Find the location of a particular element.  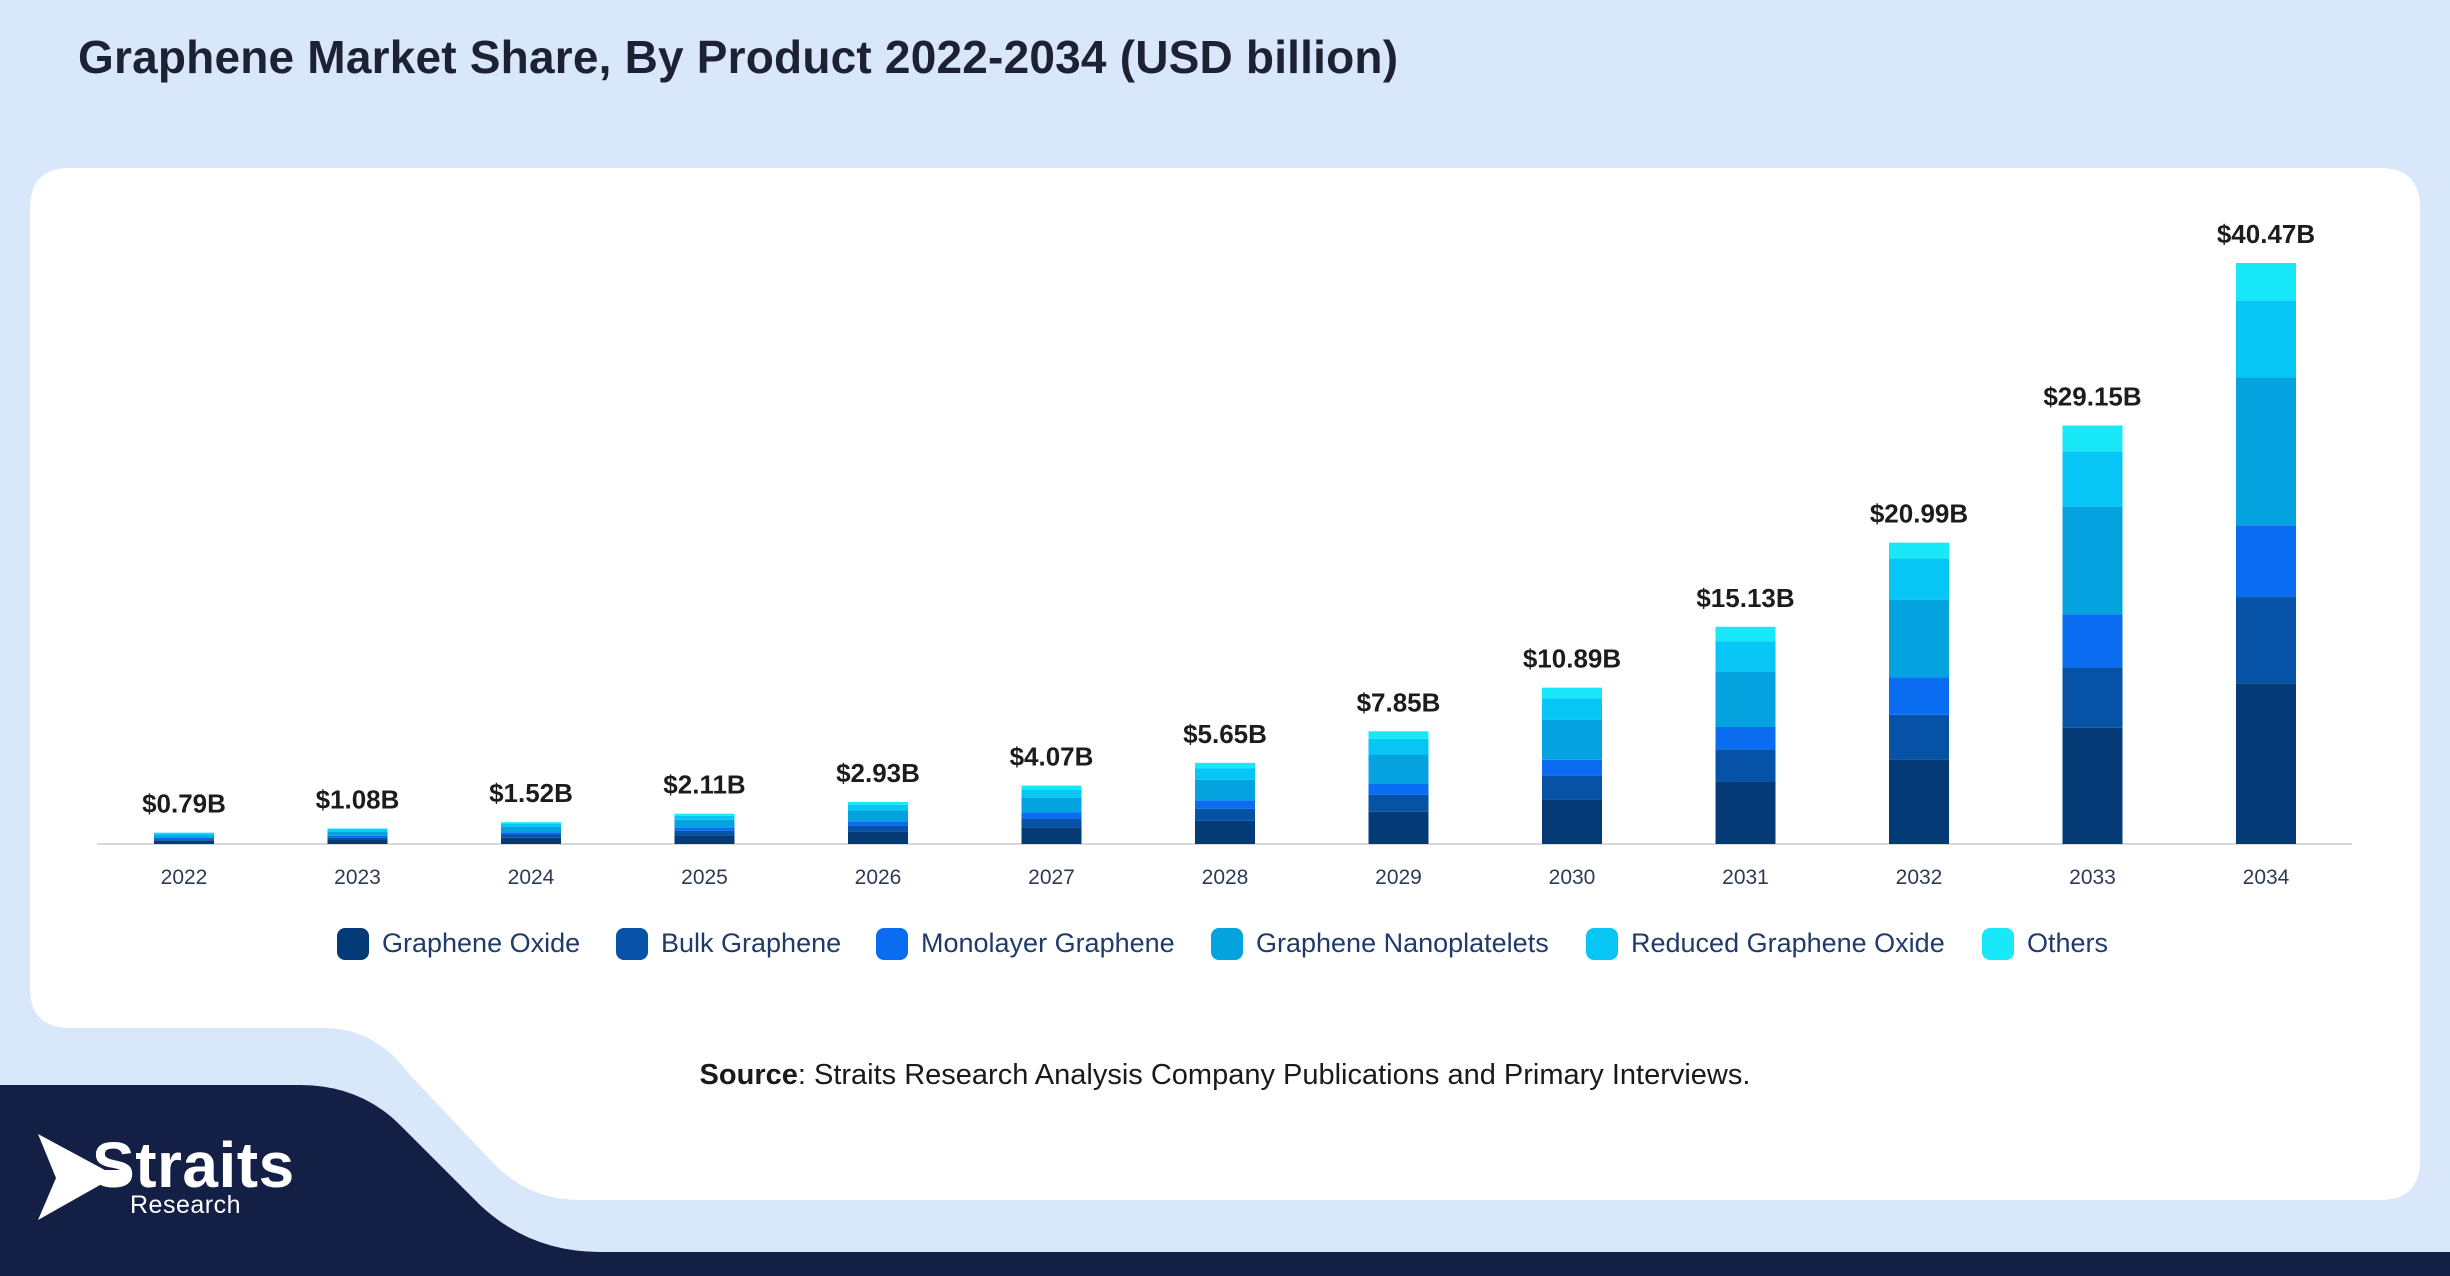

x-tick-label-2024: 2024 is located at coordinates (531, 877).